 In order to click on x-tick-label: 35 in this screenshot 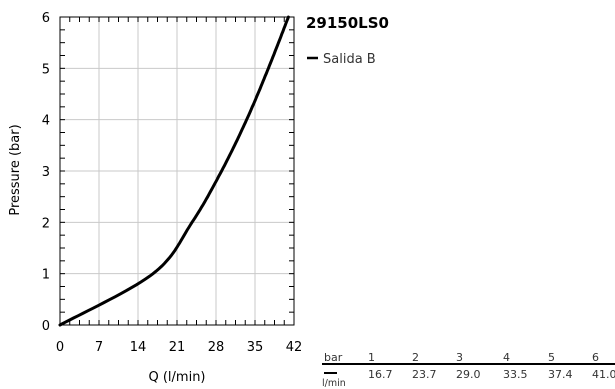, I will do `click(255, 347)`.